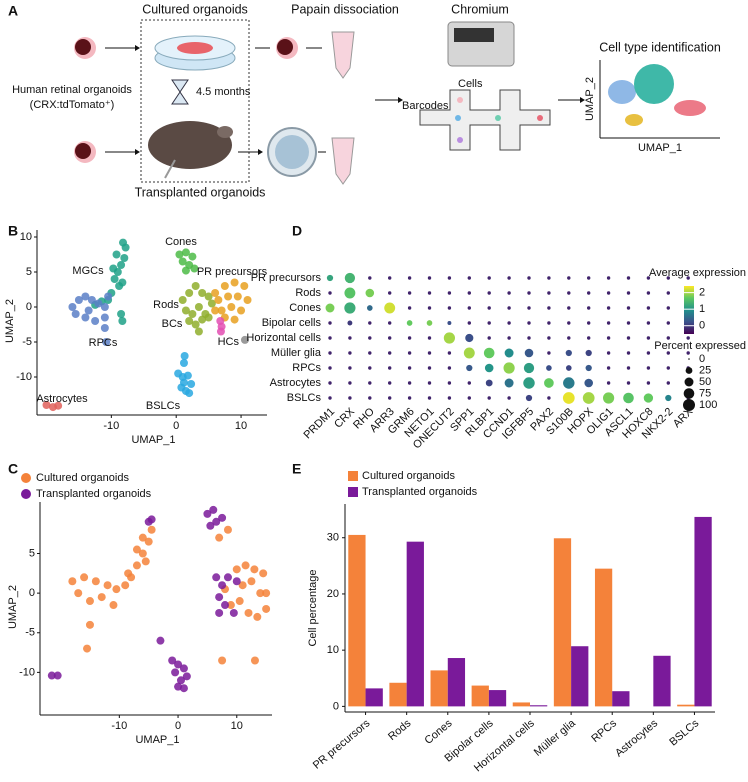  I want to click on mini-axis-label: UMAP_2, so click(590, 99).